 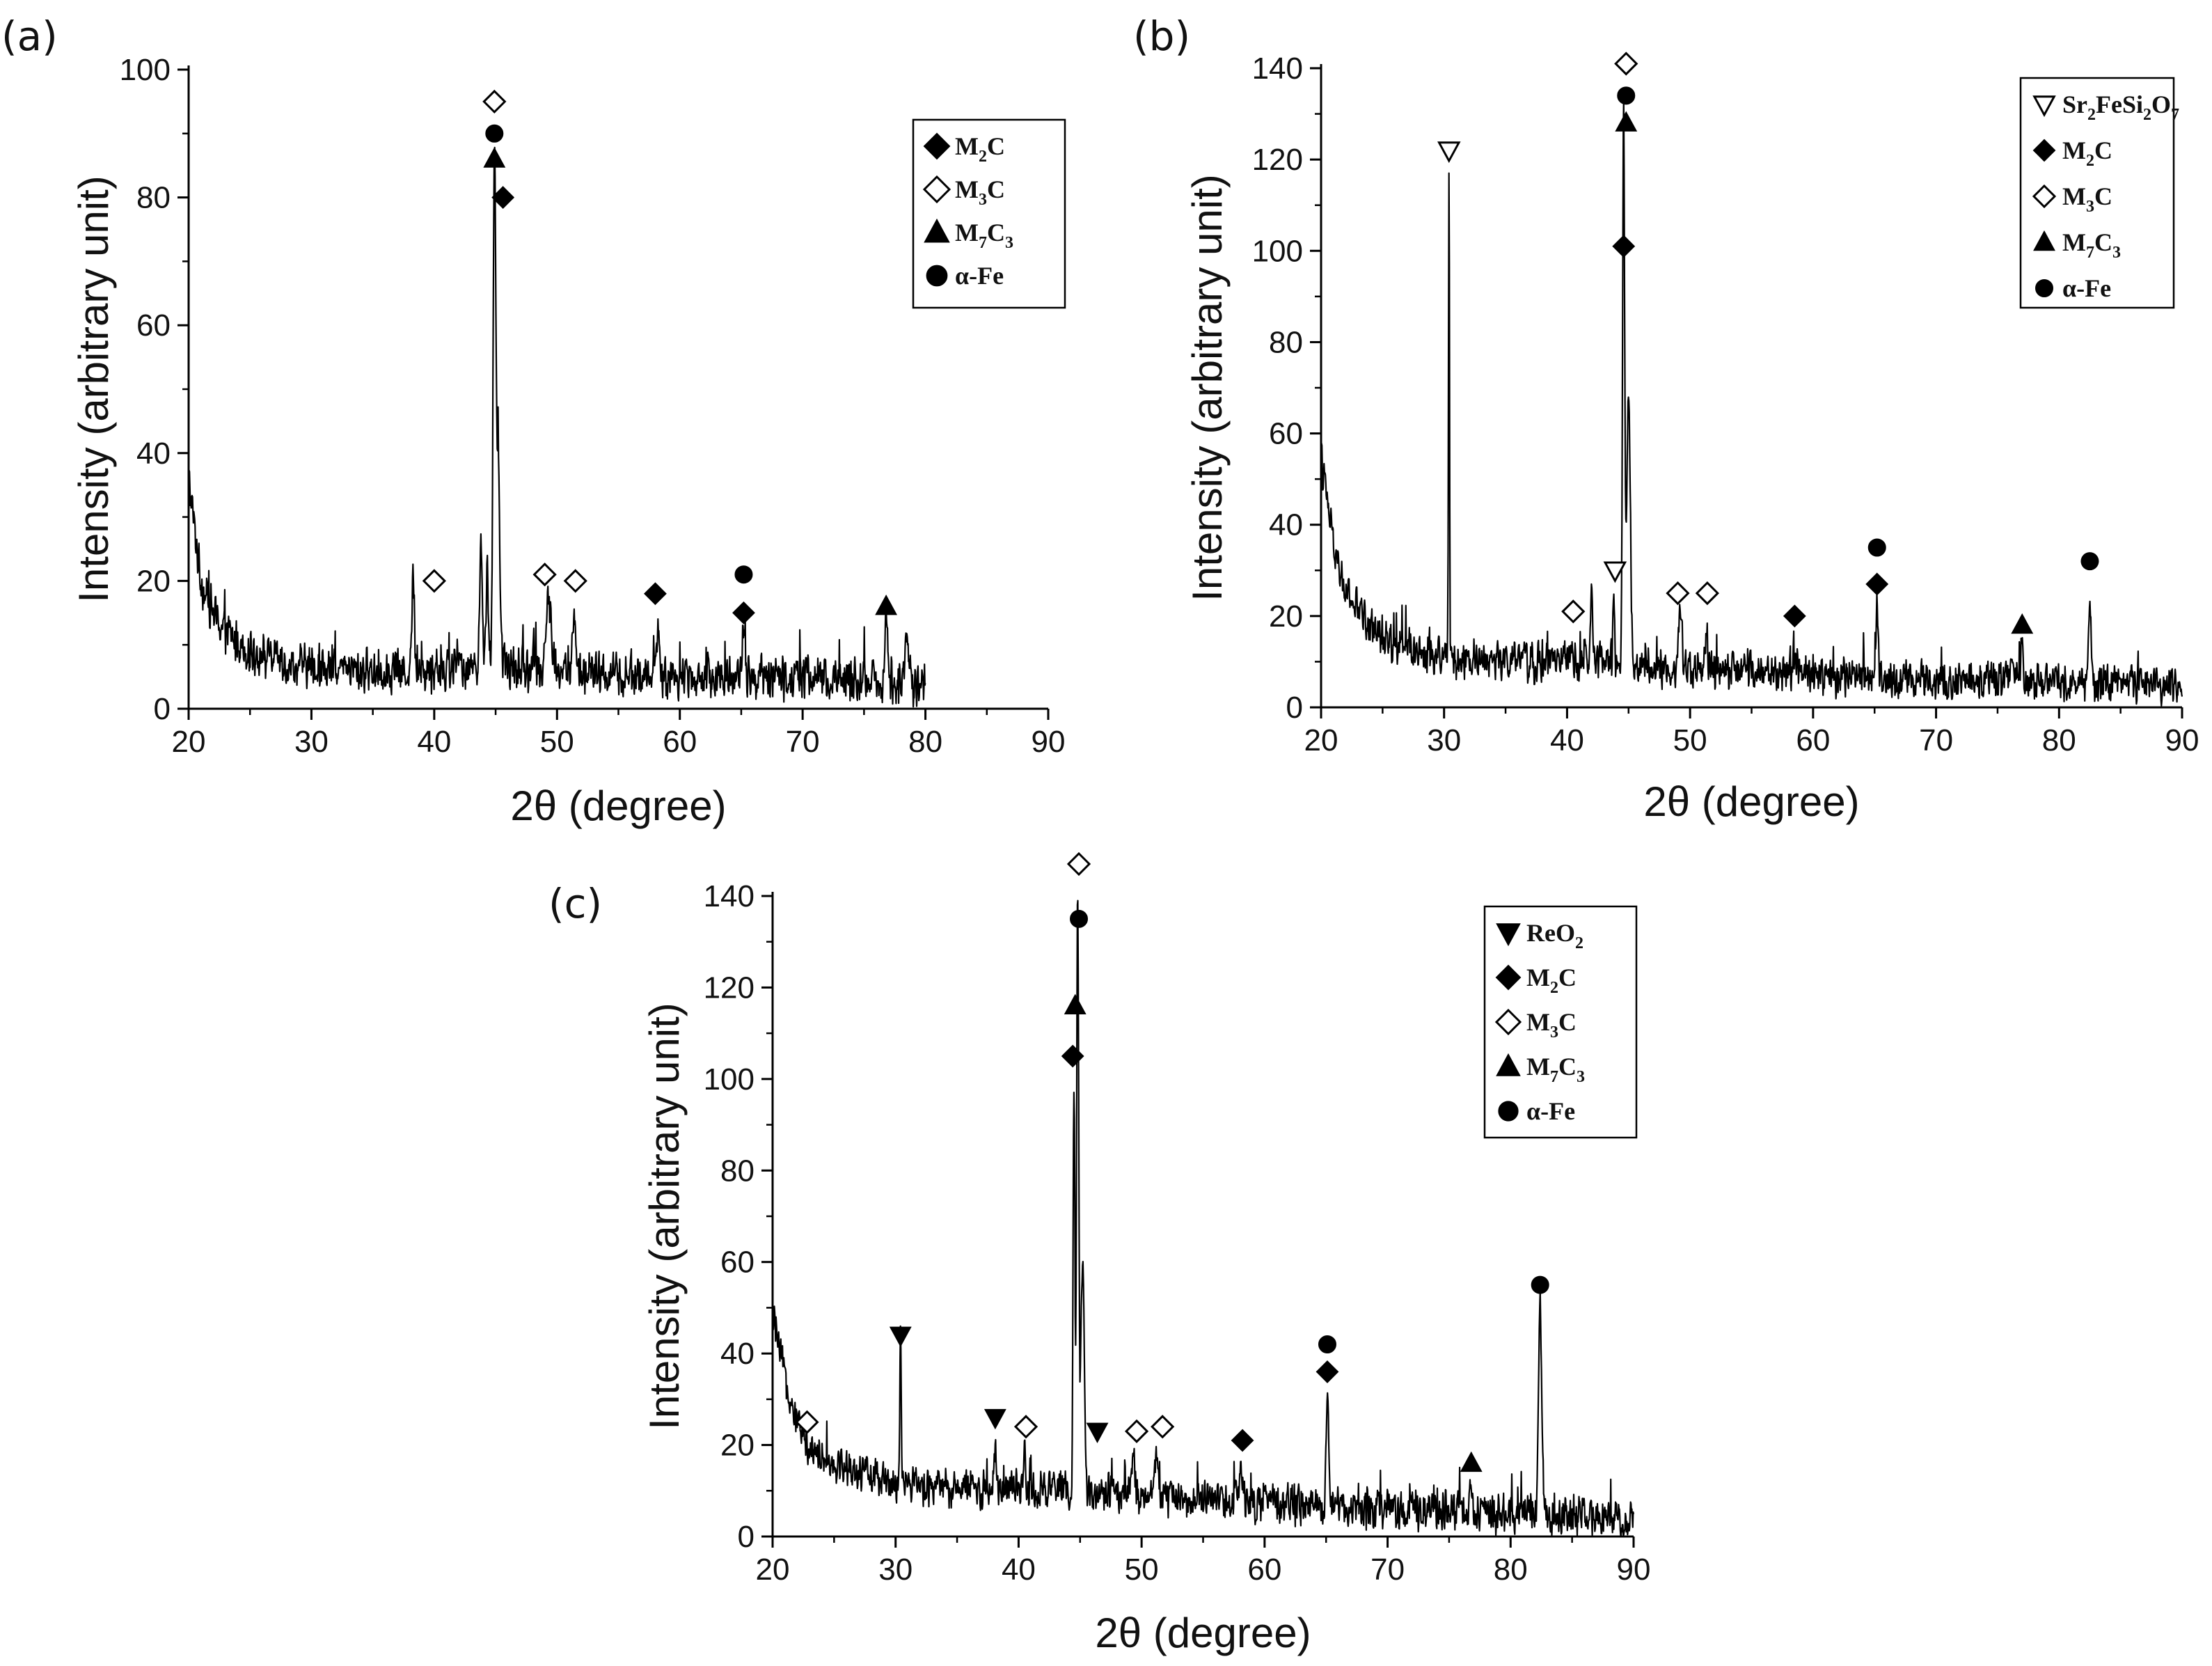 I want to click on legend-marker-triangle, so click(x=2044, y=240).